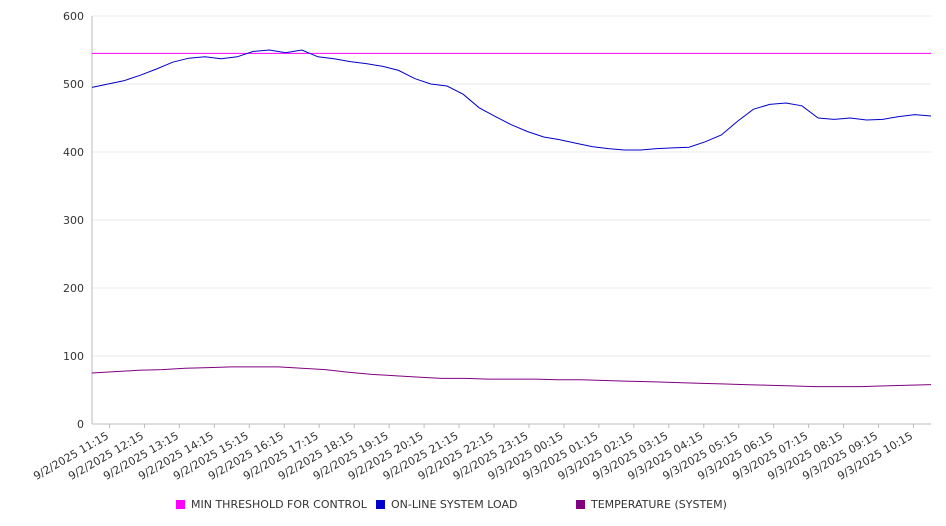 Image resolution: width=946 pixels, height=526 pixels. Describe the element at coordinates (80, 424) in the screenshot. I see `y-tick-label: 0` at that location.